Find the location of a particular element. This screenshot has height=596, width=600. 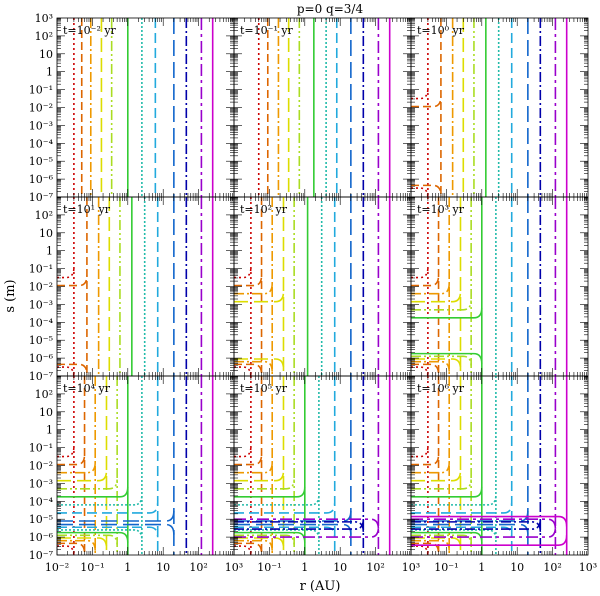

y-axis-label: s (m) is located at coordinates (10, 295).